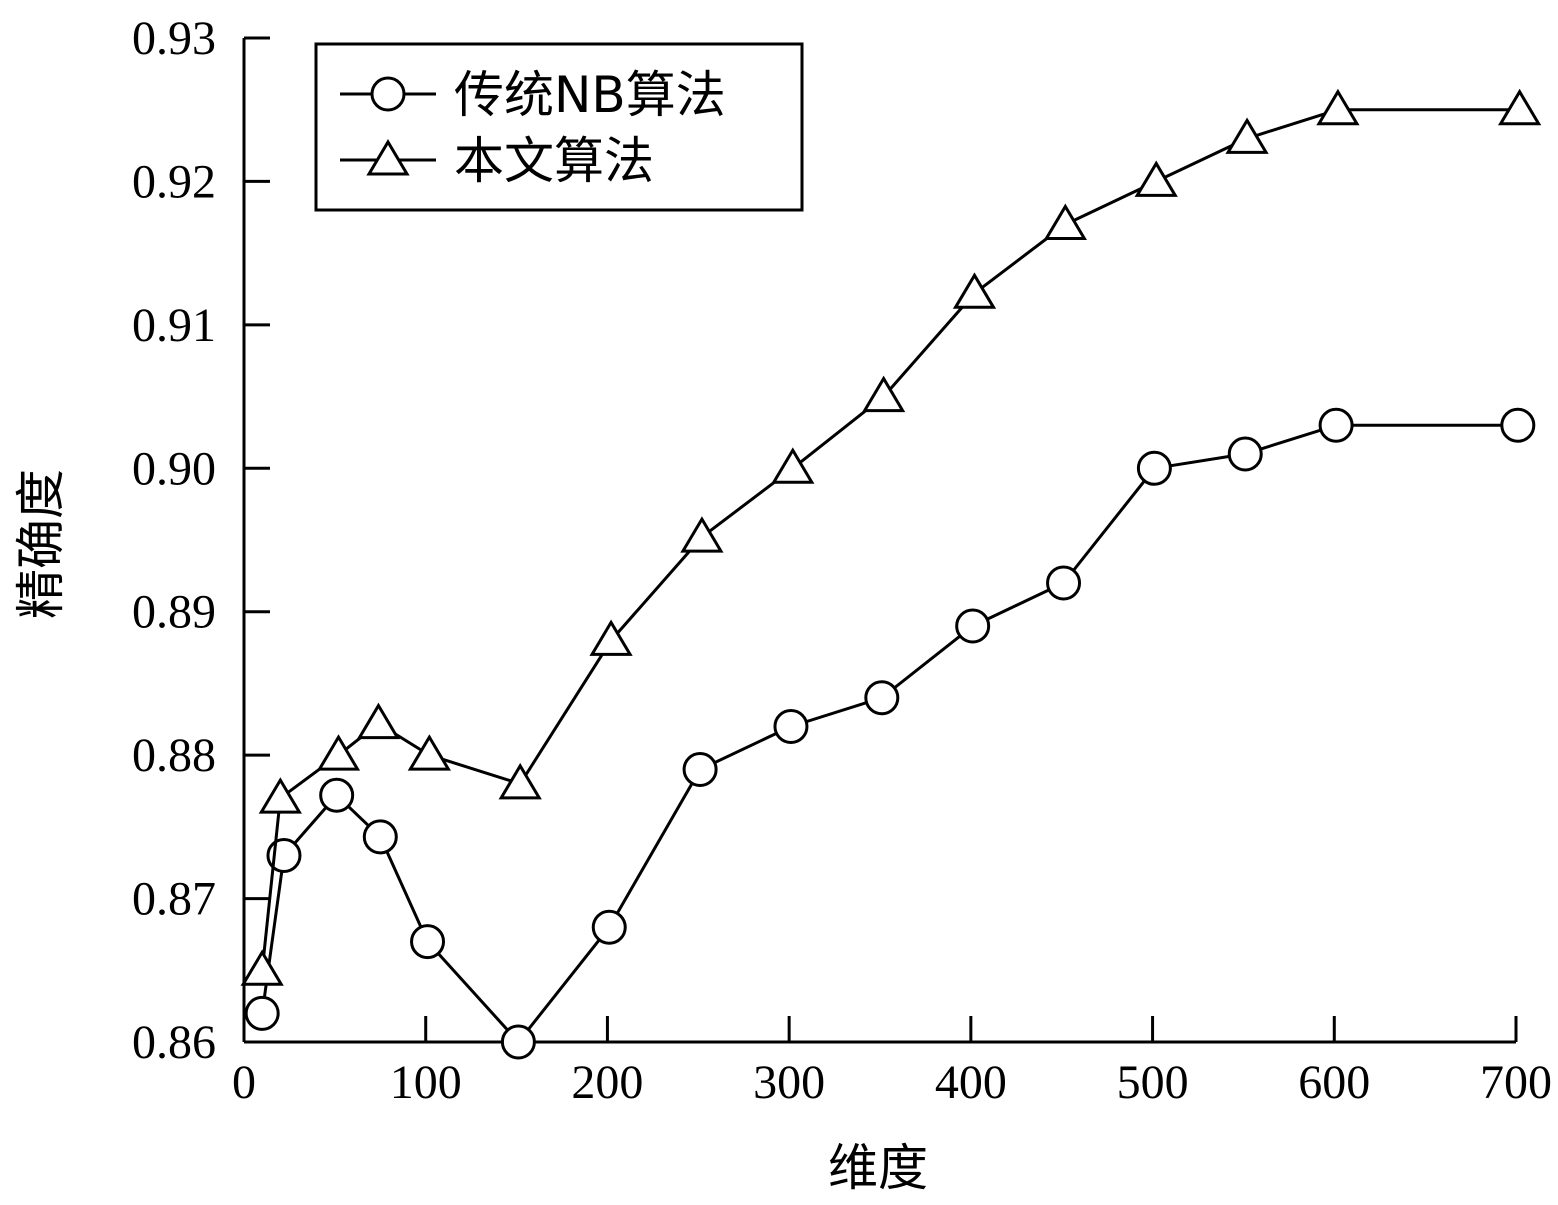  Describe the element at coordinates (174, 38) in the screenshot. I see `y-tick-label: 0.93` at that location.